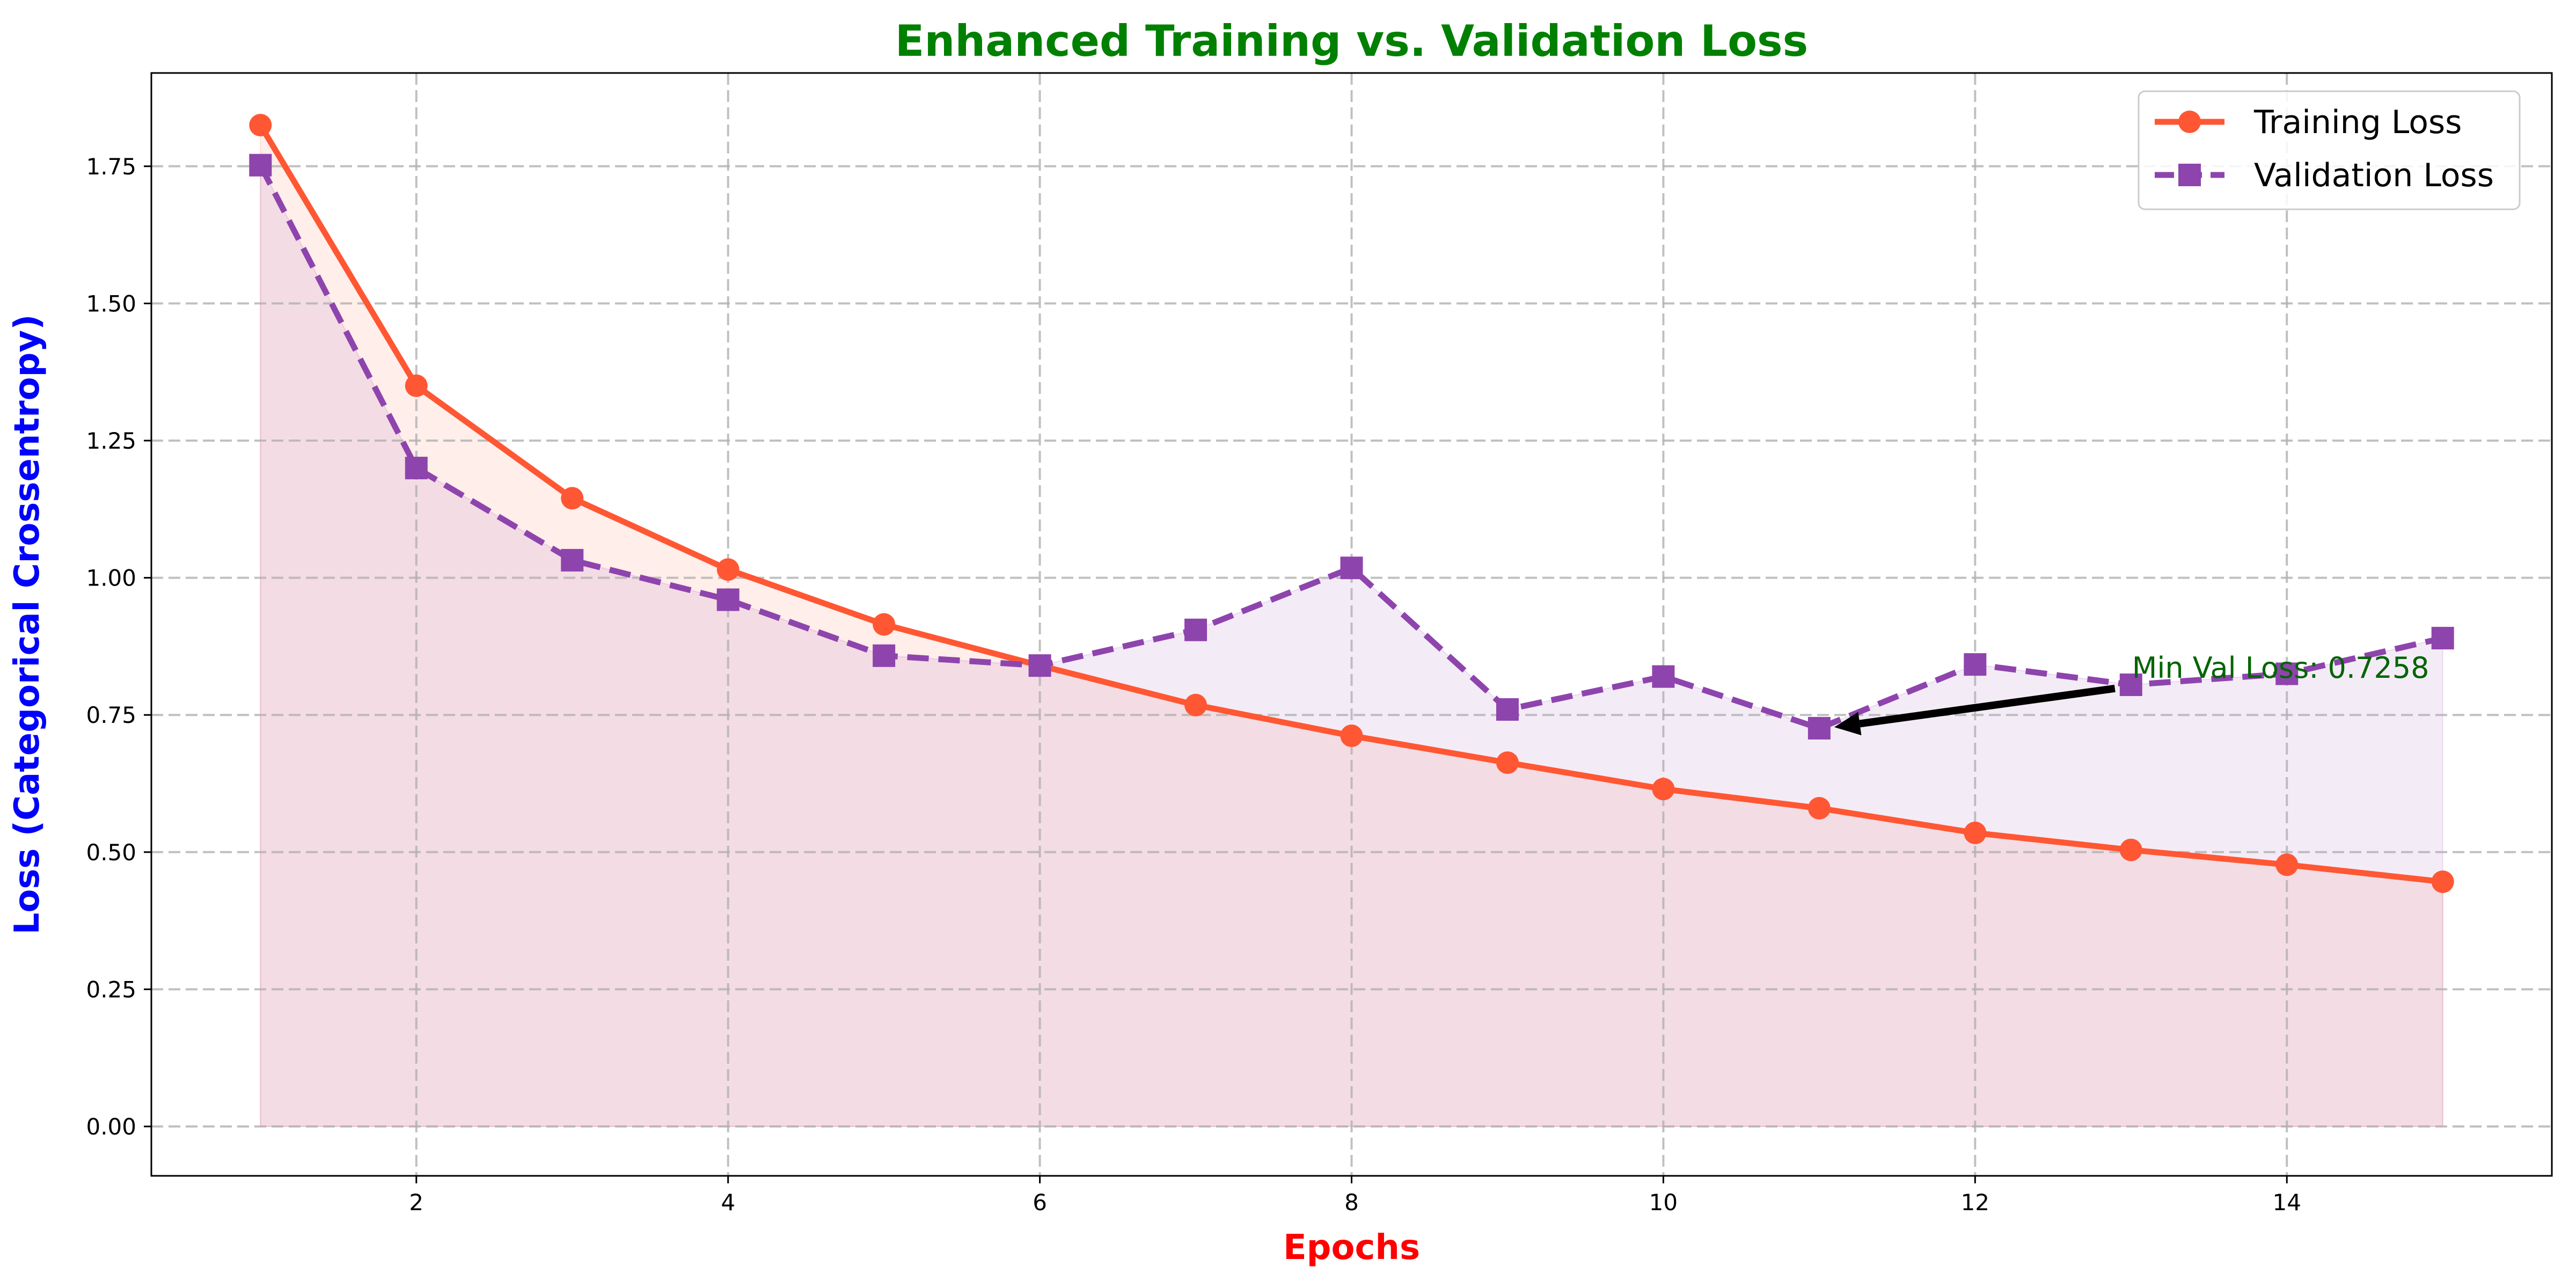 Image resolution: width=2576 pixels, height=1288 pixels. Describe the element at coordinates (1352, 41) in the screenshot. I see `chart-title: Enhanced Training vs. Validation Loss` at that location.